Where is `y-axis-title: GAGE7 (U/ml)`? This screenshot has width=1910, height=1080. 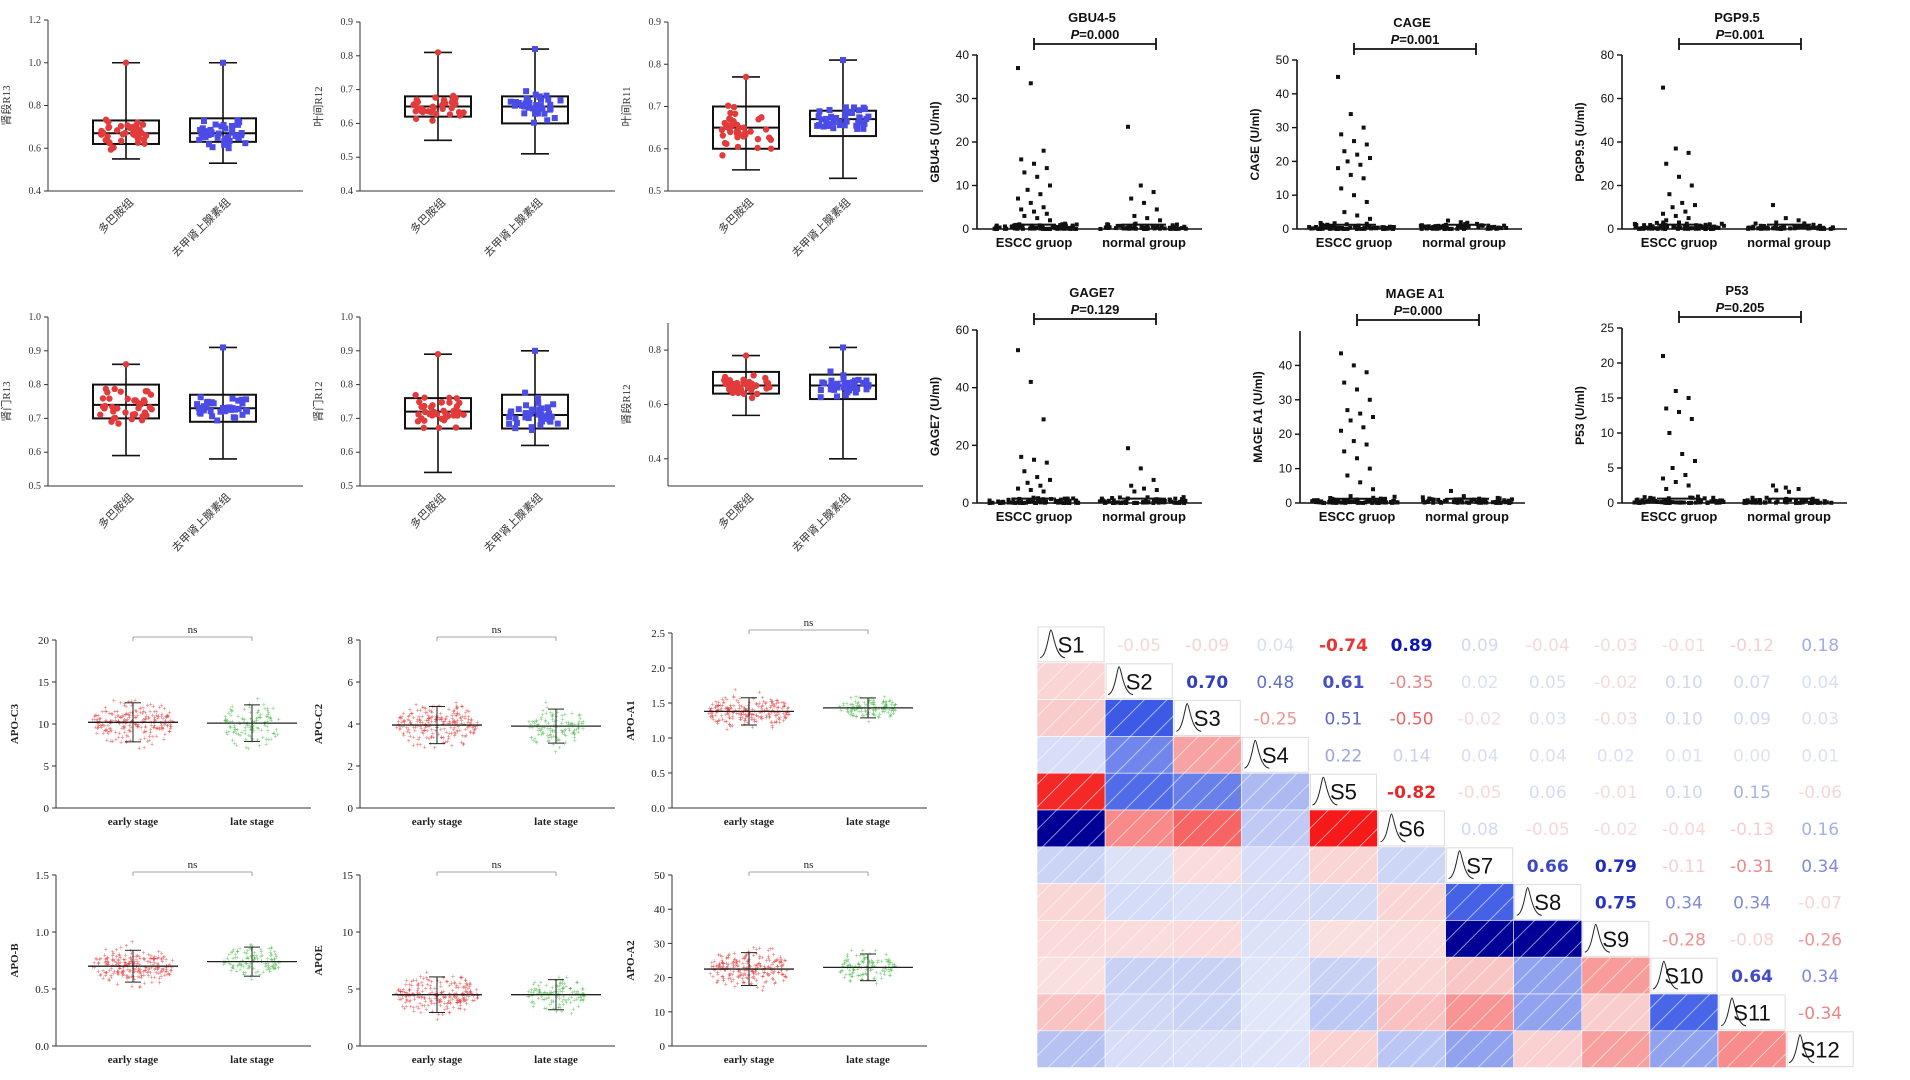 y-axis-title: GAGE7 (U/ml) is located at coordinates (935, 416).